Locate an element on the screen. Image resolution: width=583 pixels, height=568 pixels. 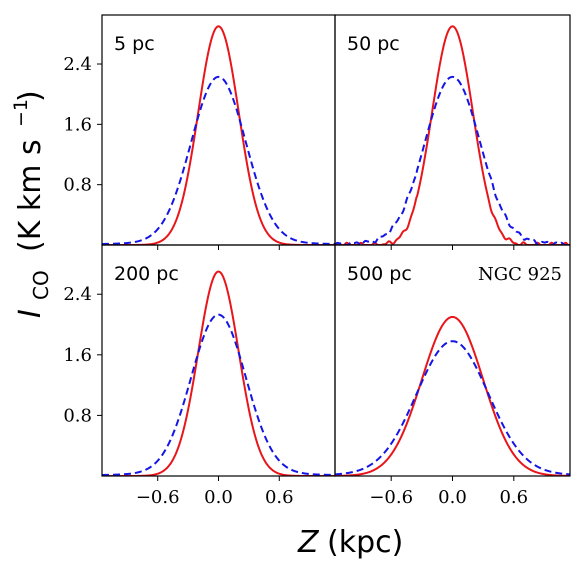
panel-label: 50 pc is located at coordinates (373, 44).